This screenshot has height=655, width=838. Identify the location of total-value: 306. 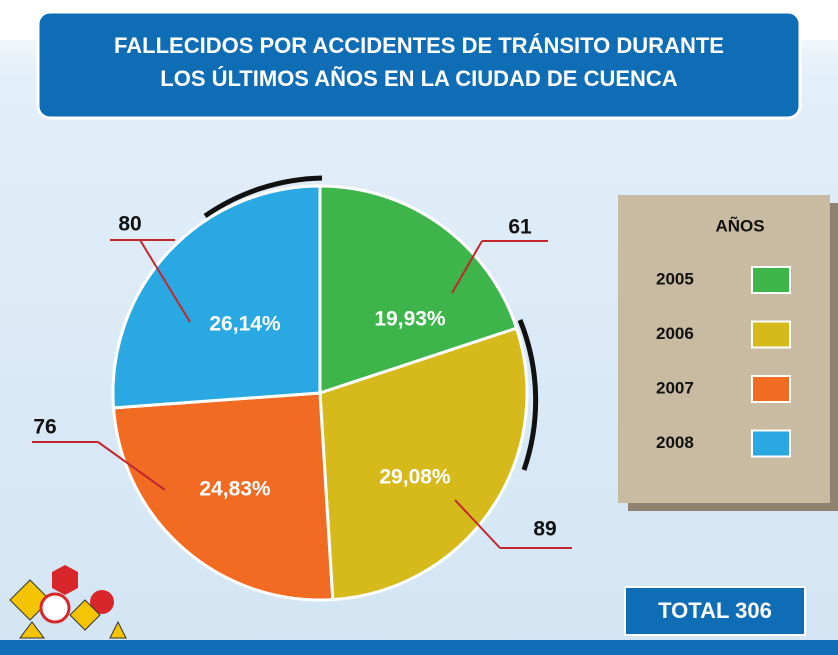
(753, 610).